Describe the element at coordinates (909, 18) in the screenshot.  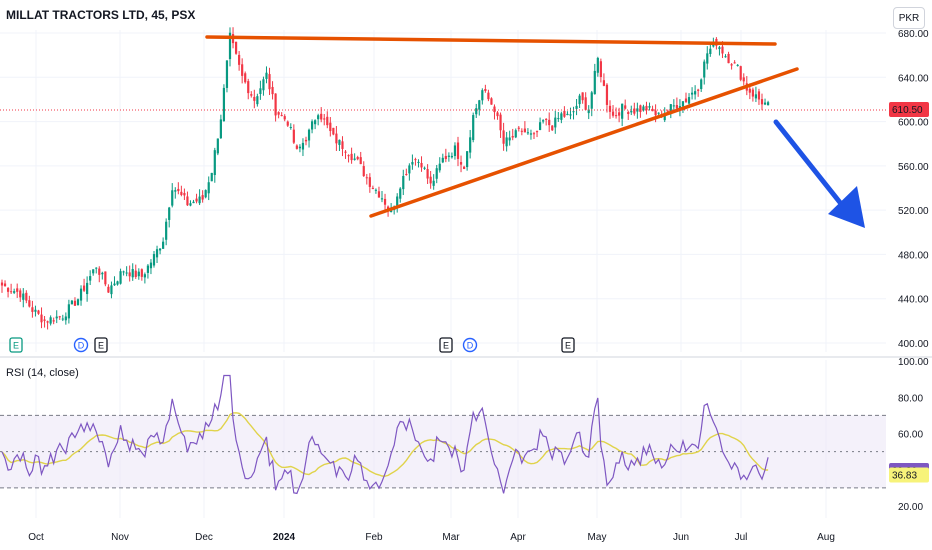
I see `currency-button: PKR` at that location.